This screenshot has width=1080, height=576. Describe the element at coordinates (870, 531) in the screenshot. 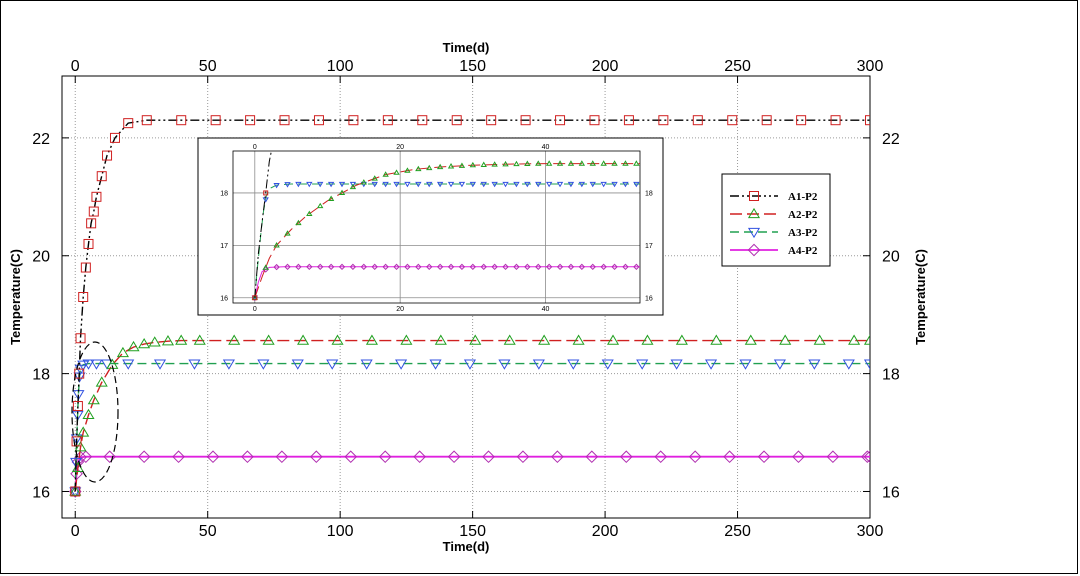

I see `x-tick-label-bottom: 300` at that location.